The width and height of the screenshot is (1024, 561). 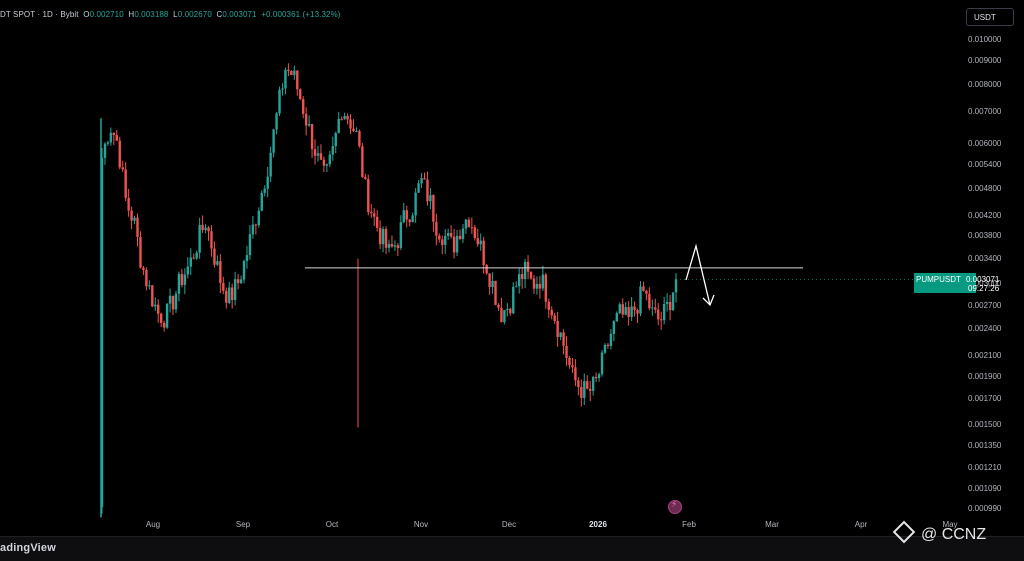 What do you see at coordinates (86, 14) in the screenshot?
I see `open-label: O` at bounding box center [86, 14].